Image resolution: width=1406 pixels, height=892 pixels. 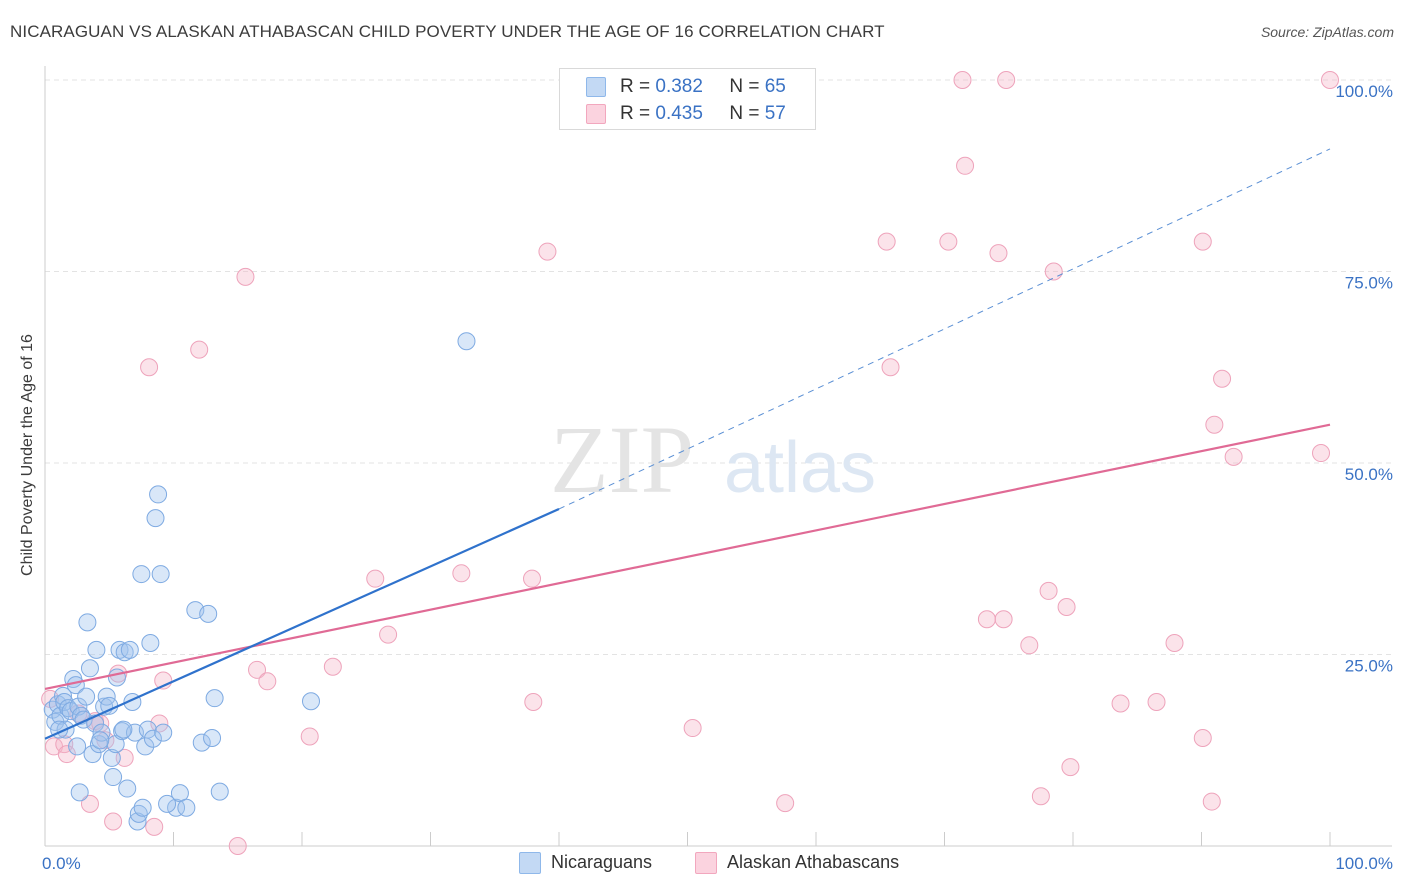 What do you see at coordinates (1364, 863) in the screenshot?
I see `x-tick-label: 100.0%` at bounding box center [1364, 863].